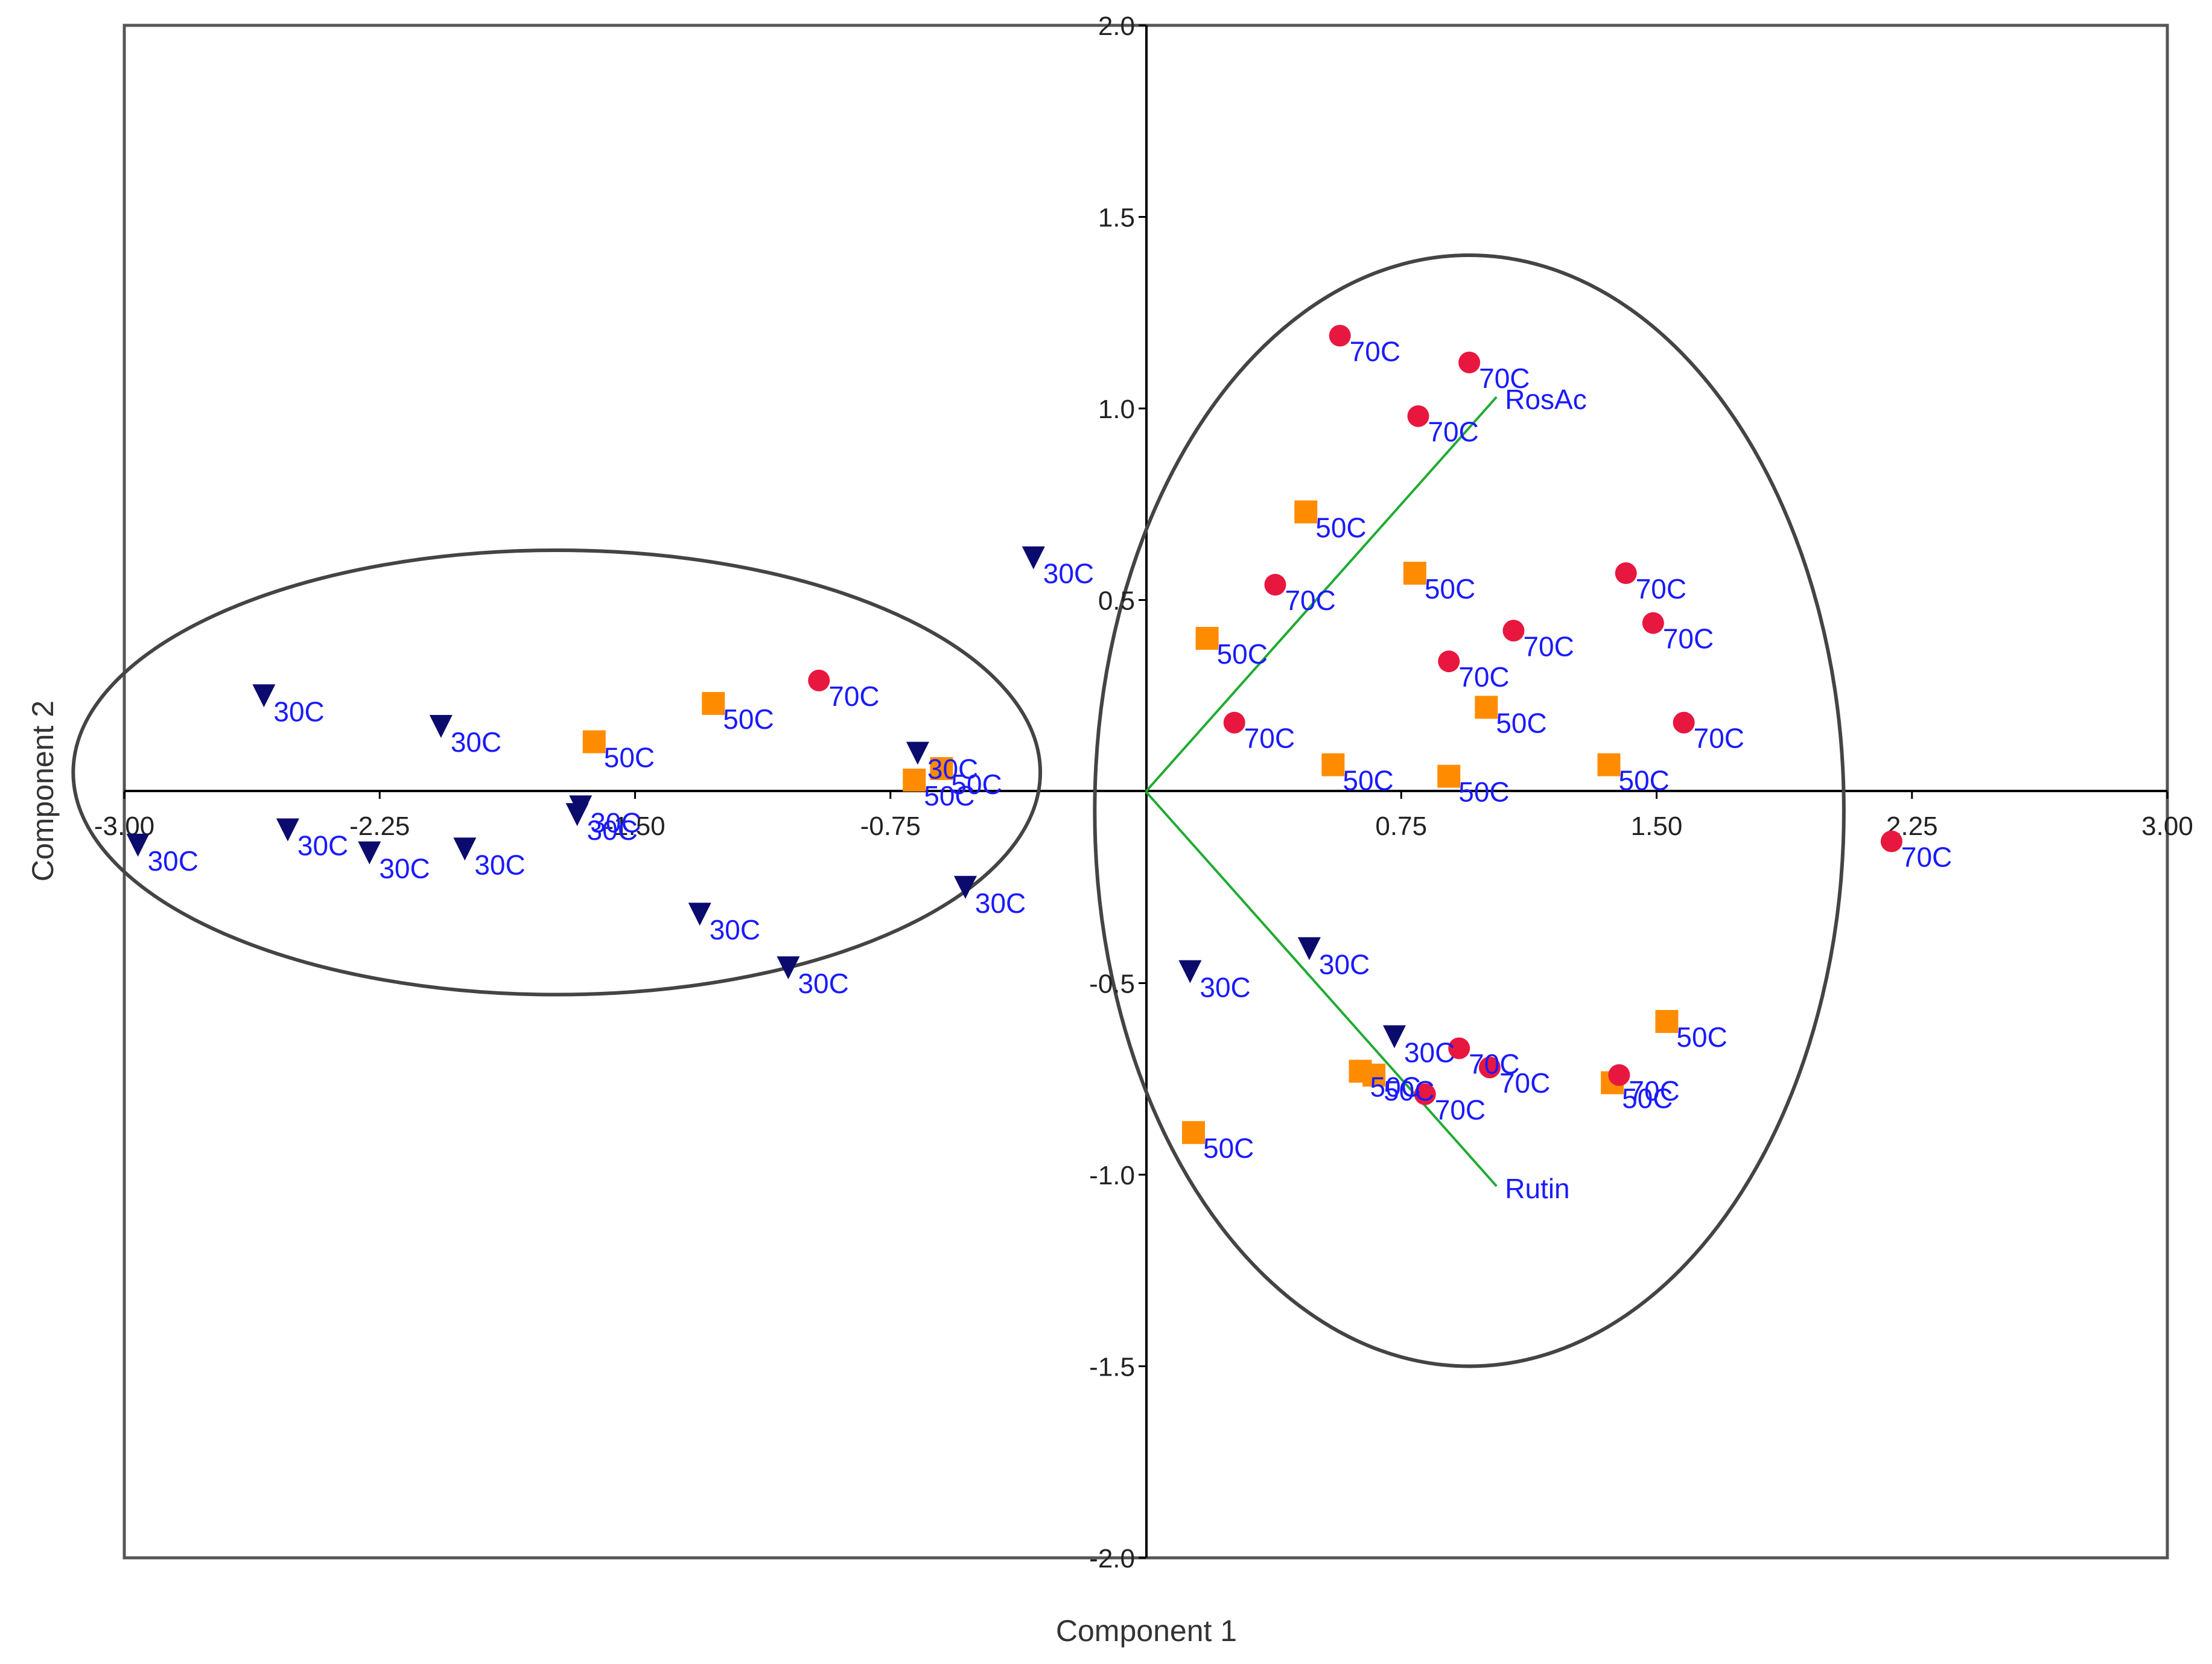 The height and width of the screenshot is (1664, 2212). I want to click on y-tick-label: -2.0, so click(1112, 1558).